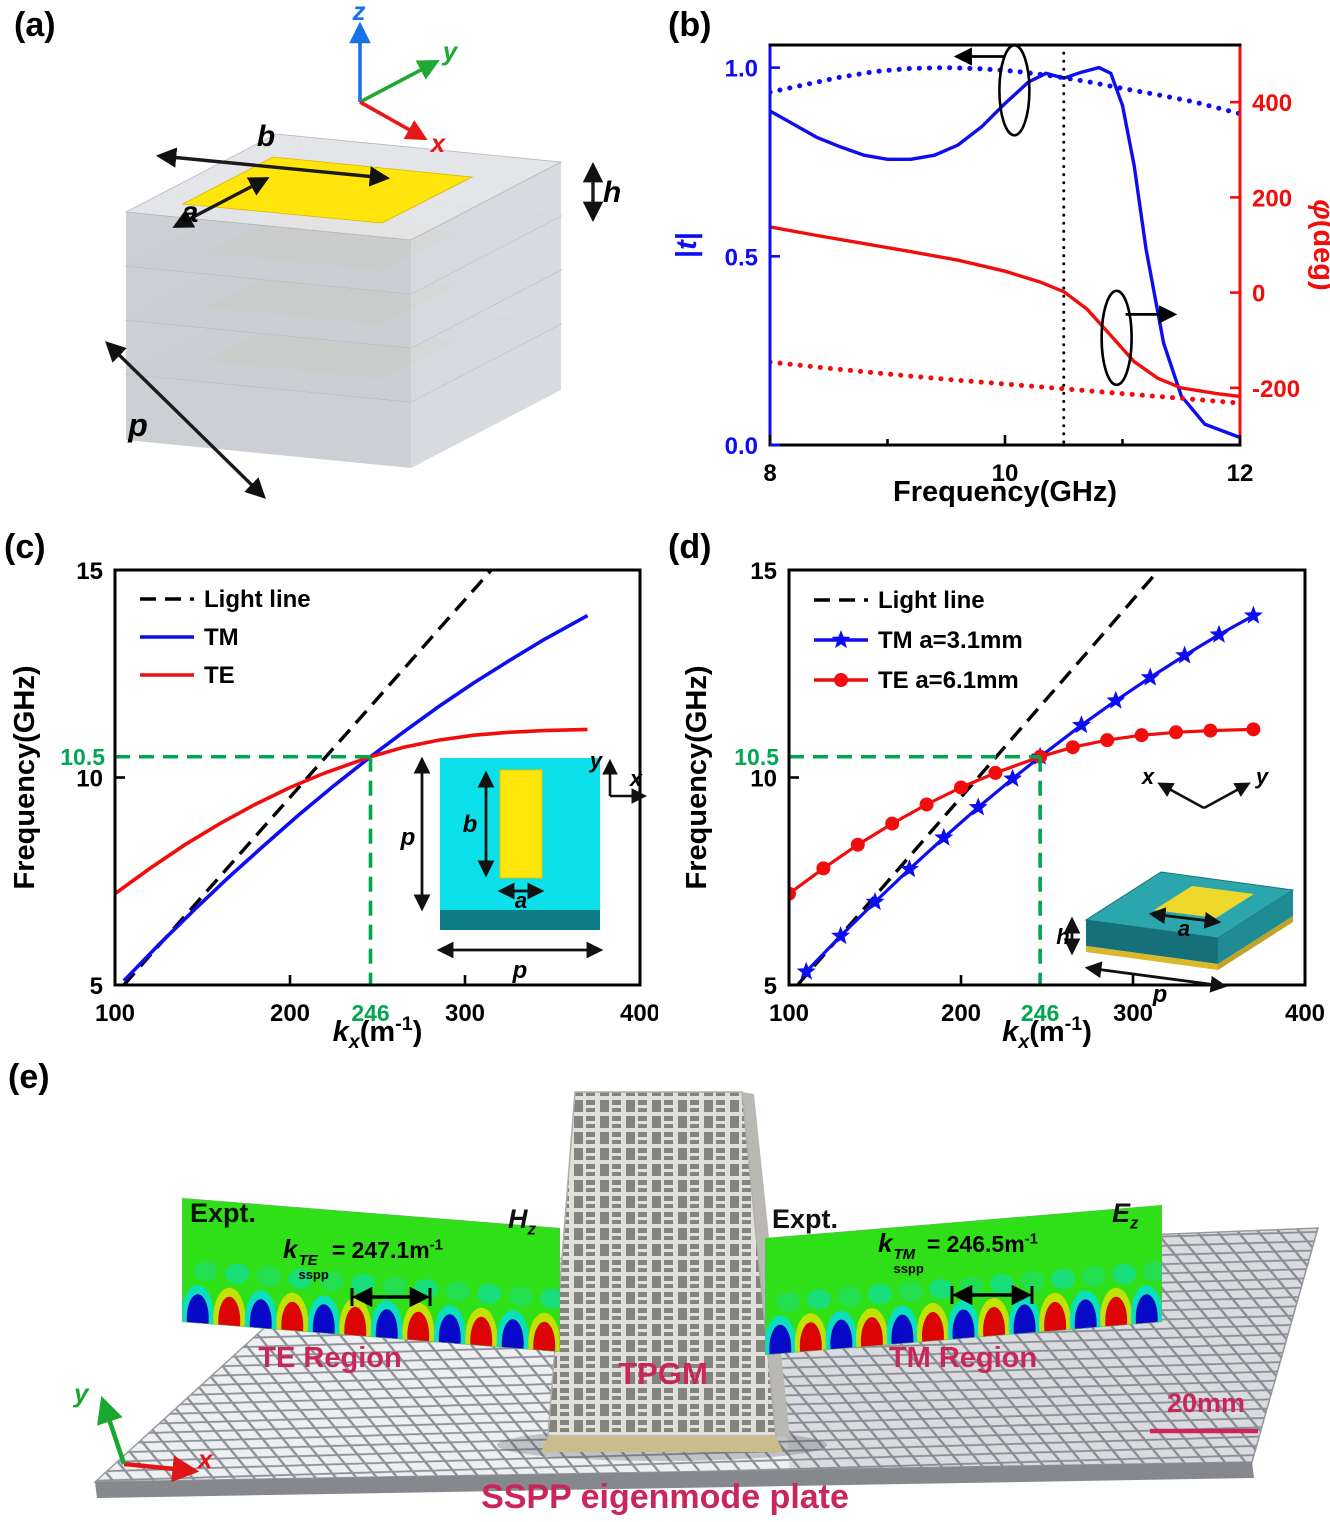 This screenshot has width=1330, height=1522. Describe the element at coordinates (330, 1358) in the screenshot. I see `te-region-label: TE Region` at that location.